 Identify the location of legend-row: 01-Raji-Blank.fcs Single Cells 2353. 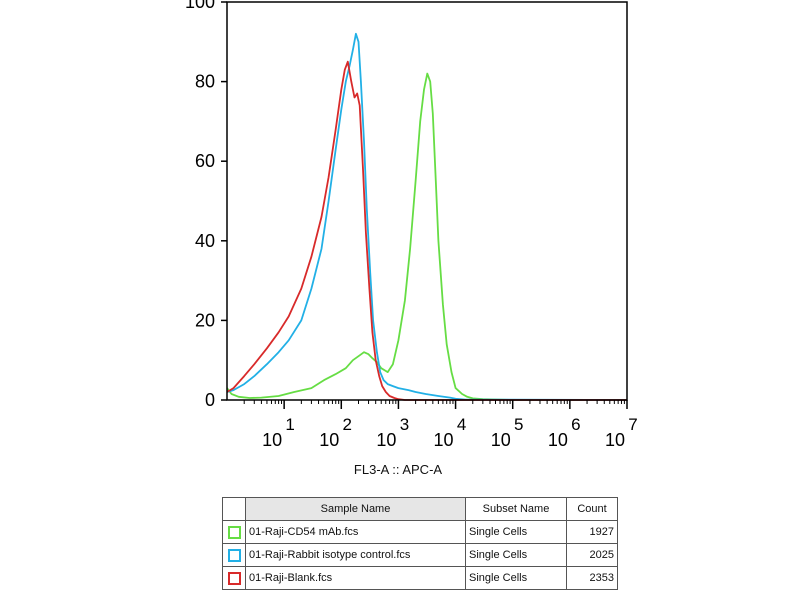
(420, 578).